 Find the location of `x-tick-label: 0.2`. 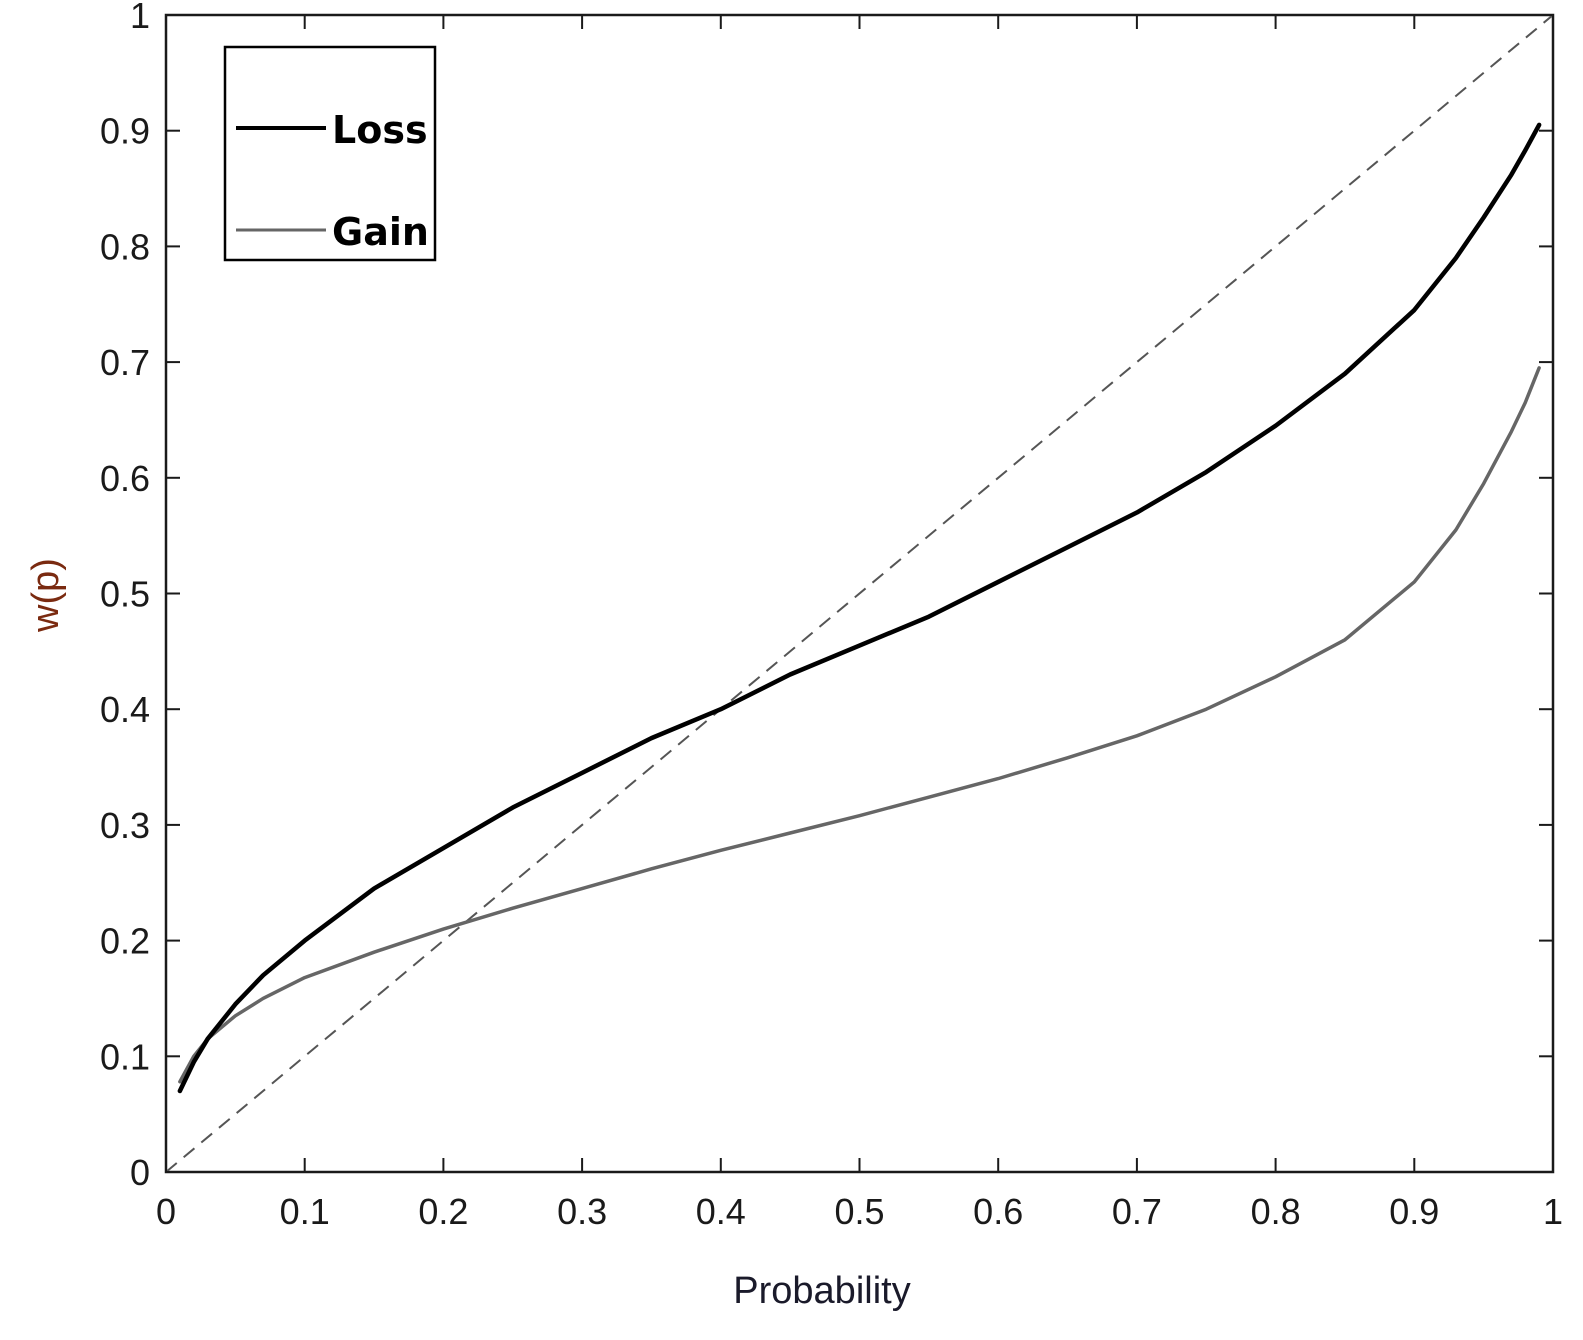

x-tick-label: 0.2 is located at coordinates (443, 1211).